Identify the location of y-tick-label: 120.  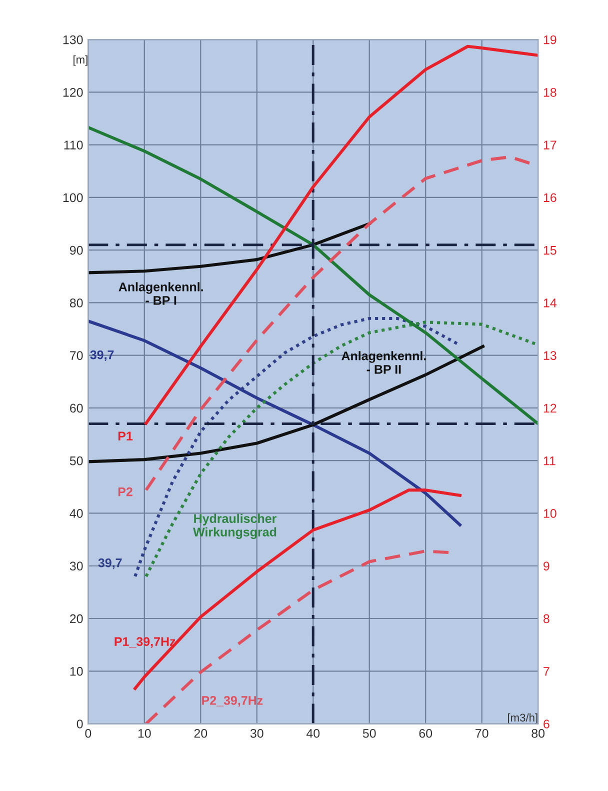
(73, 92).